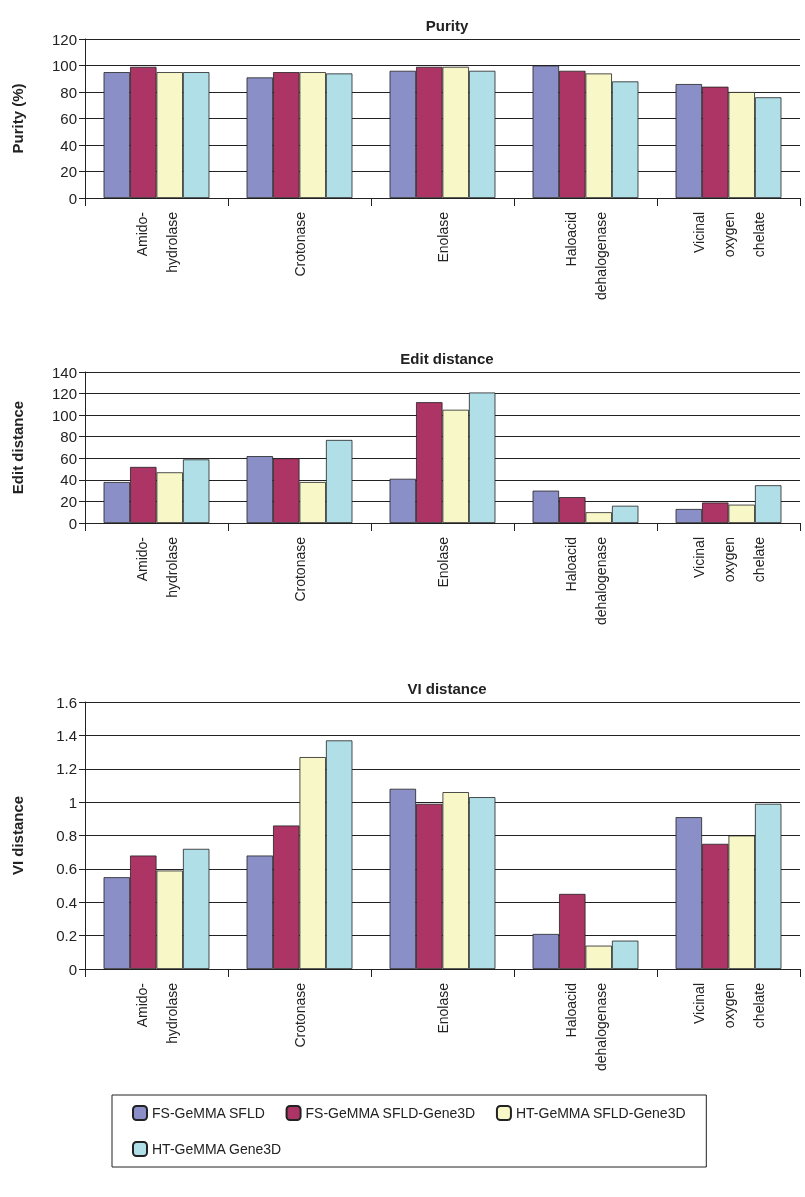 The width and height of the screenshot is (805, 1197). I want to click on y-axis-title: VI distance, so click(17, 835).